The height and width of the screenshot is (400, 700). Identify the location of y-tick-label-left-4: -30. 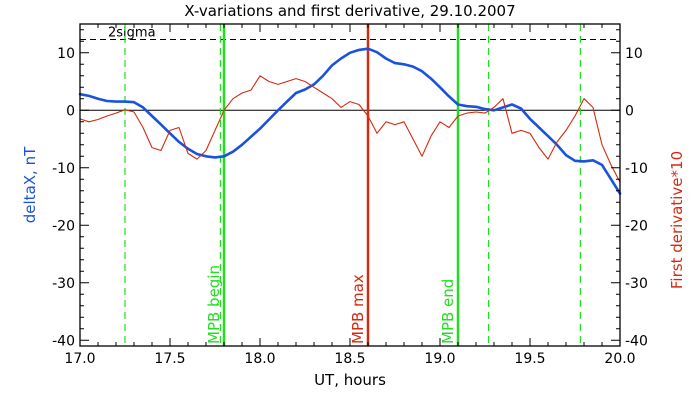
(63, 284).